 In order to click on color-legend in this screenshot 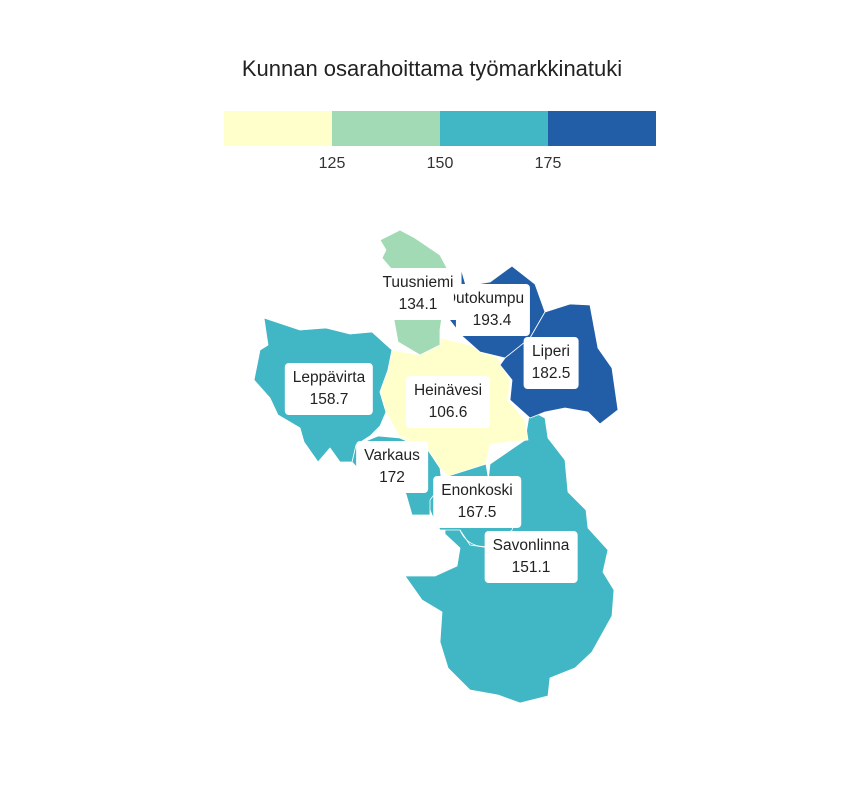, I will do `click(440, 128)`.